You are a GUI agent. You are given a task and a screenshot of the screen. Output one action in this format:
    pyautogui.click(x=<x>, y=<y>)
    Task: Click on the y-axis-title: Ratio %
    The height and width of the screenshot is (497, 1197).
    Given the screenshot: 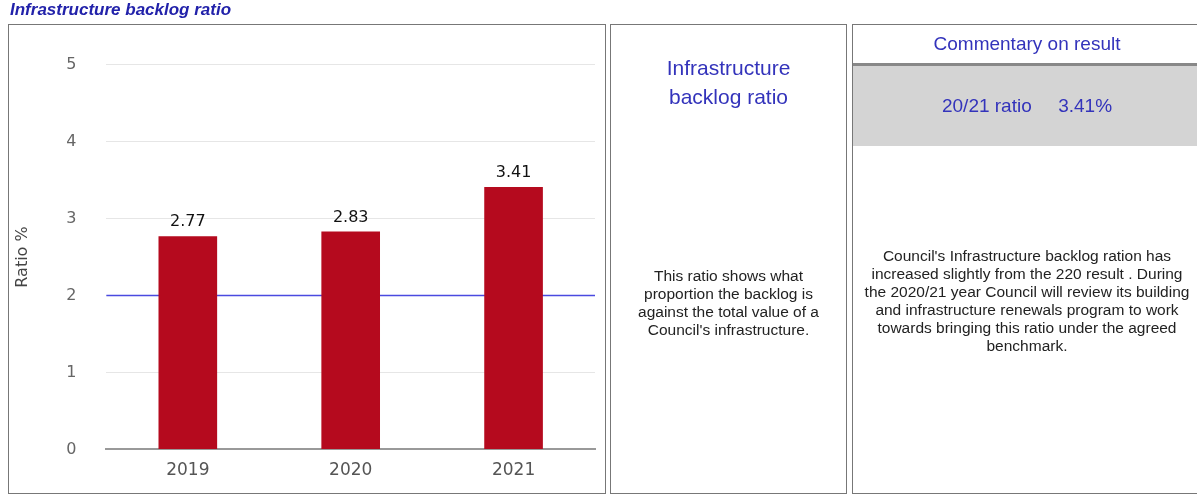 What is the action you would take?
    pyautogui.click(x=21, y=257)
    